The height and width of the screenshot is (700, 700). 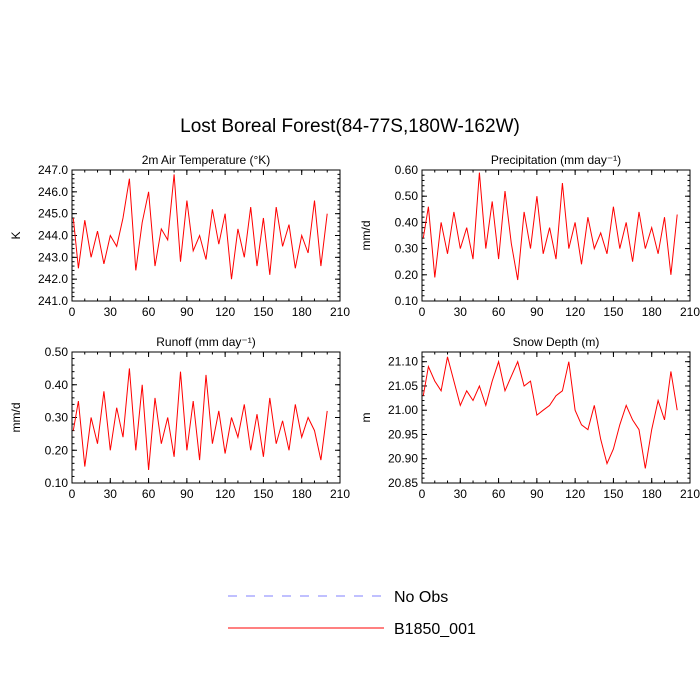 I want to click on y-tick-label: 20.90, so click(x=403, y=459).